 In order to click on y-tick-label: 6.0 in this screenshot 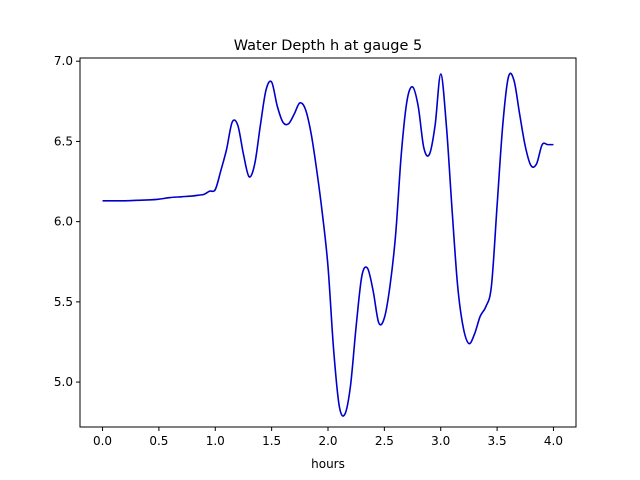, I will do `click(63, 222)`.